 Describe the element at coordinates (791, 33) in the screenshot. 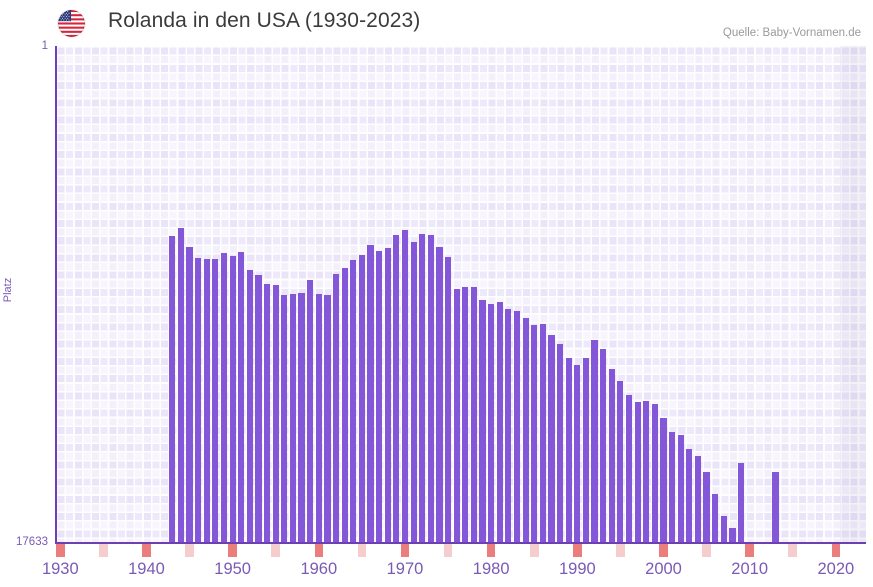

I see `source-attribution: Quelle: Baby-Vornamen.de` at that location.